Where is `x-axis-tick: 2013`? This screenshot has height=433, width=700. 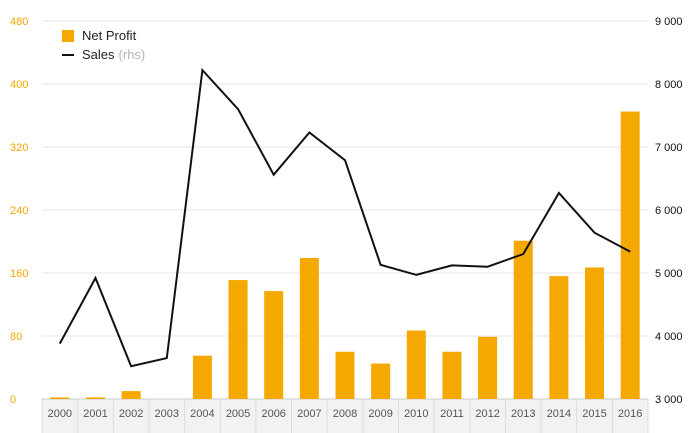
x-axis-tick: 2013 is located at coordinates (523, 414).